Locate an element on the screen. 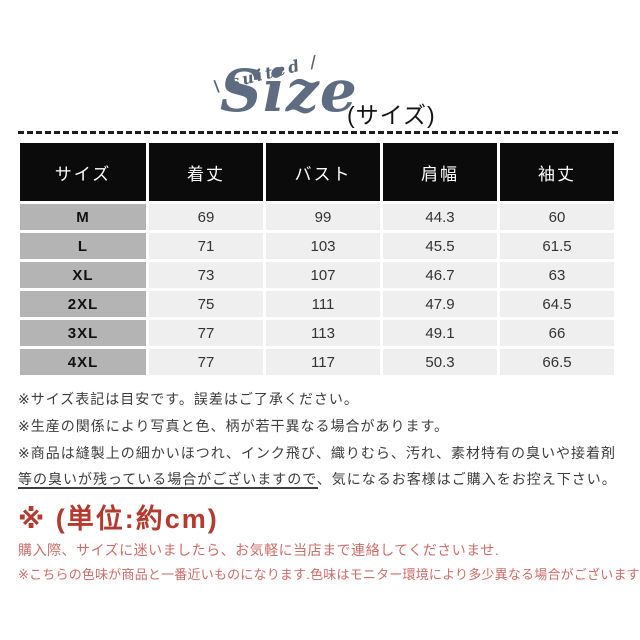  cell-shoulder: 49.1 is located at coordinates (440, 333).